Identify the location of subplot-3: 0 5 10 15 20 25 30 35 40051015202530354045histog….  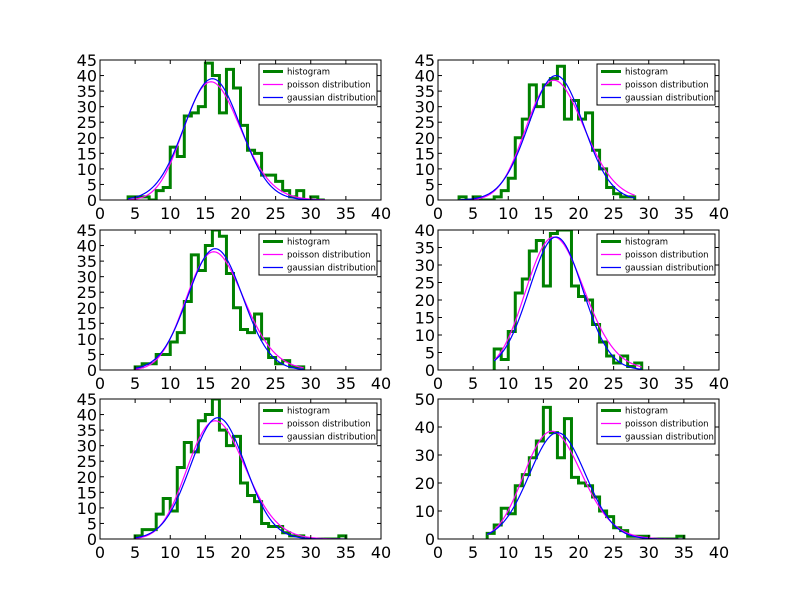
(234, 307).